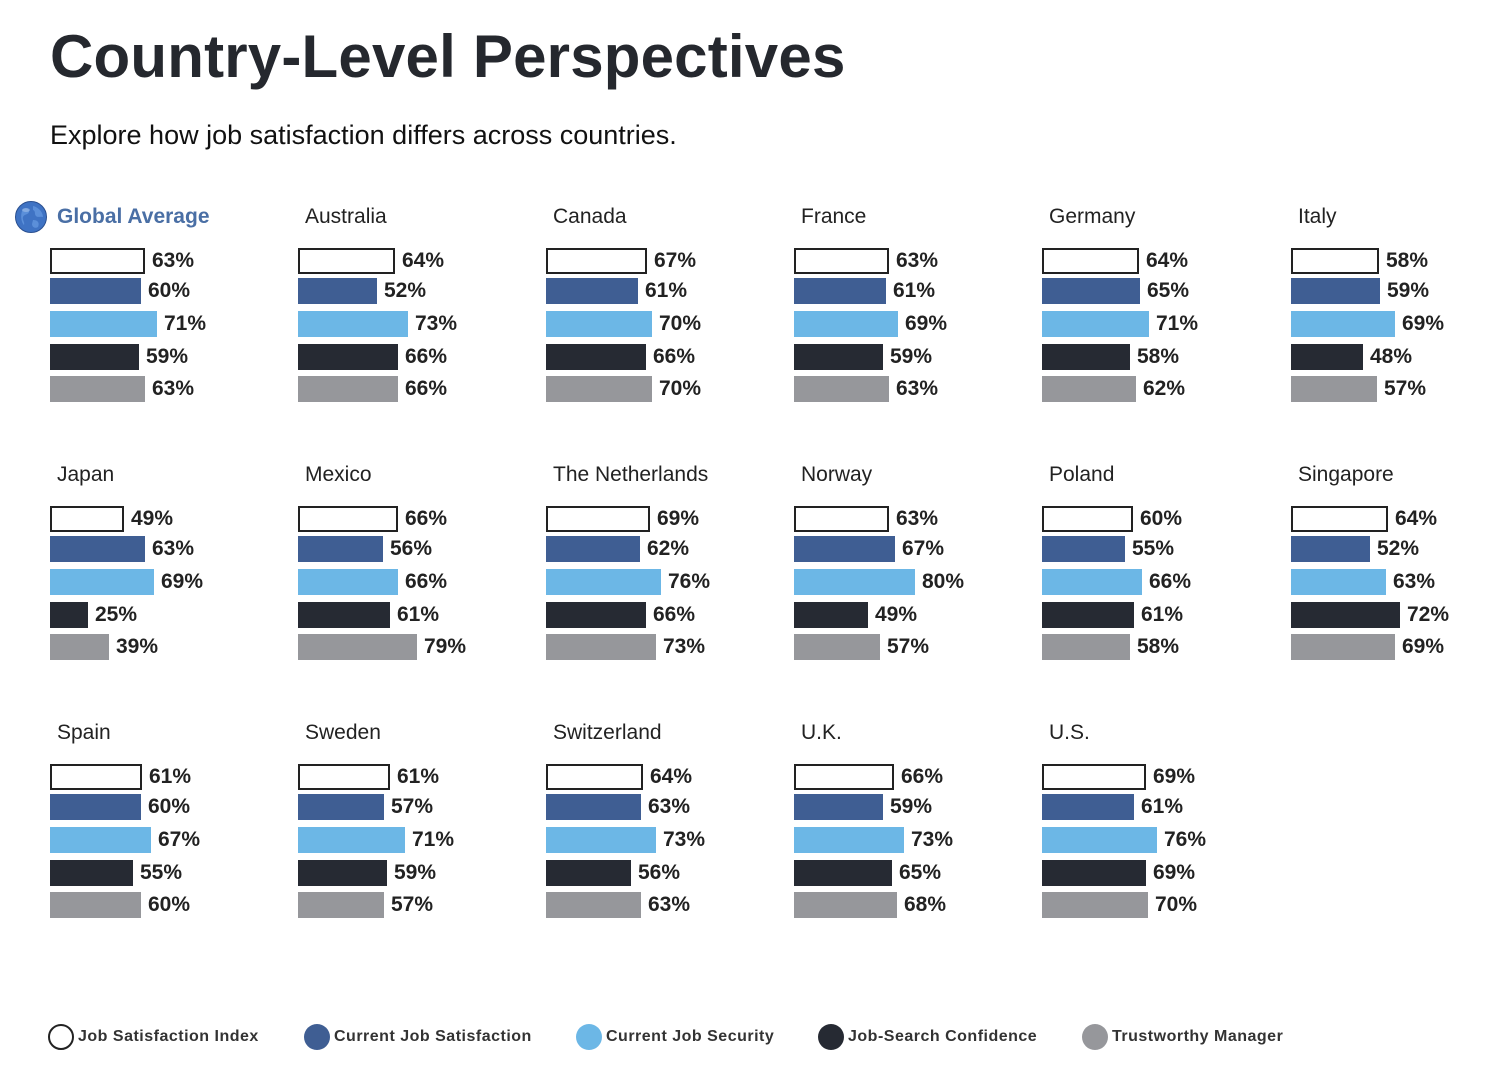  What do you see at coordinates (1167, 260) in the screenshot?
I see `bar-label-germany-index: 64%` at bounding box center [1167, 260].